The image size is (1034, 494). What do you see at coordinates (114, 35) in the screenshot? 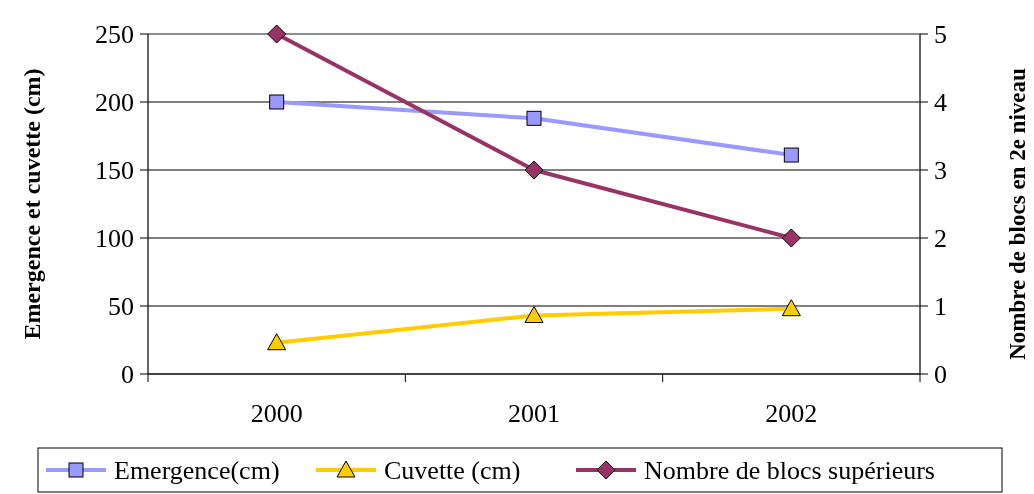
I see `y-tick-label: 250` at bounding box center [114, 35].